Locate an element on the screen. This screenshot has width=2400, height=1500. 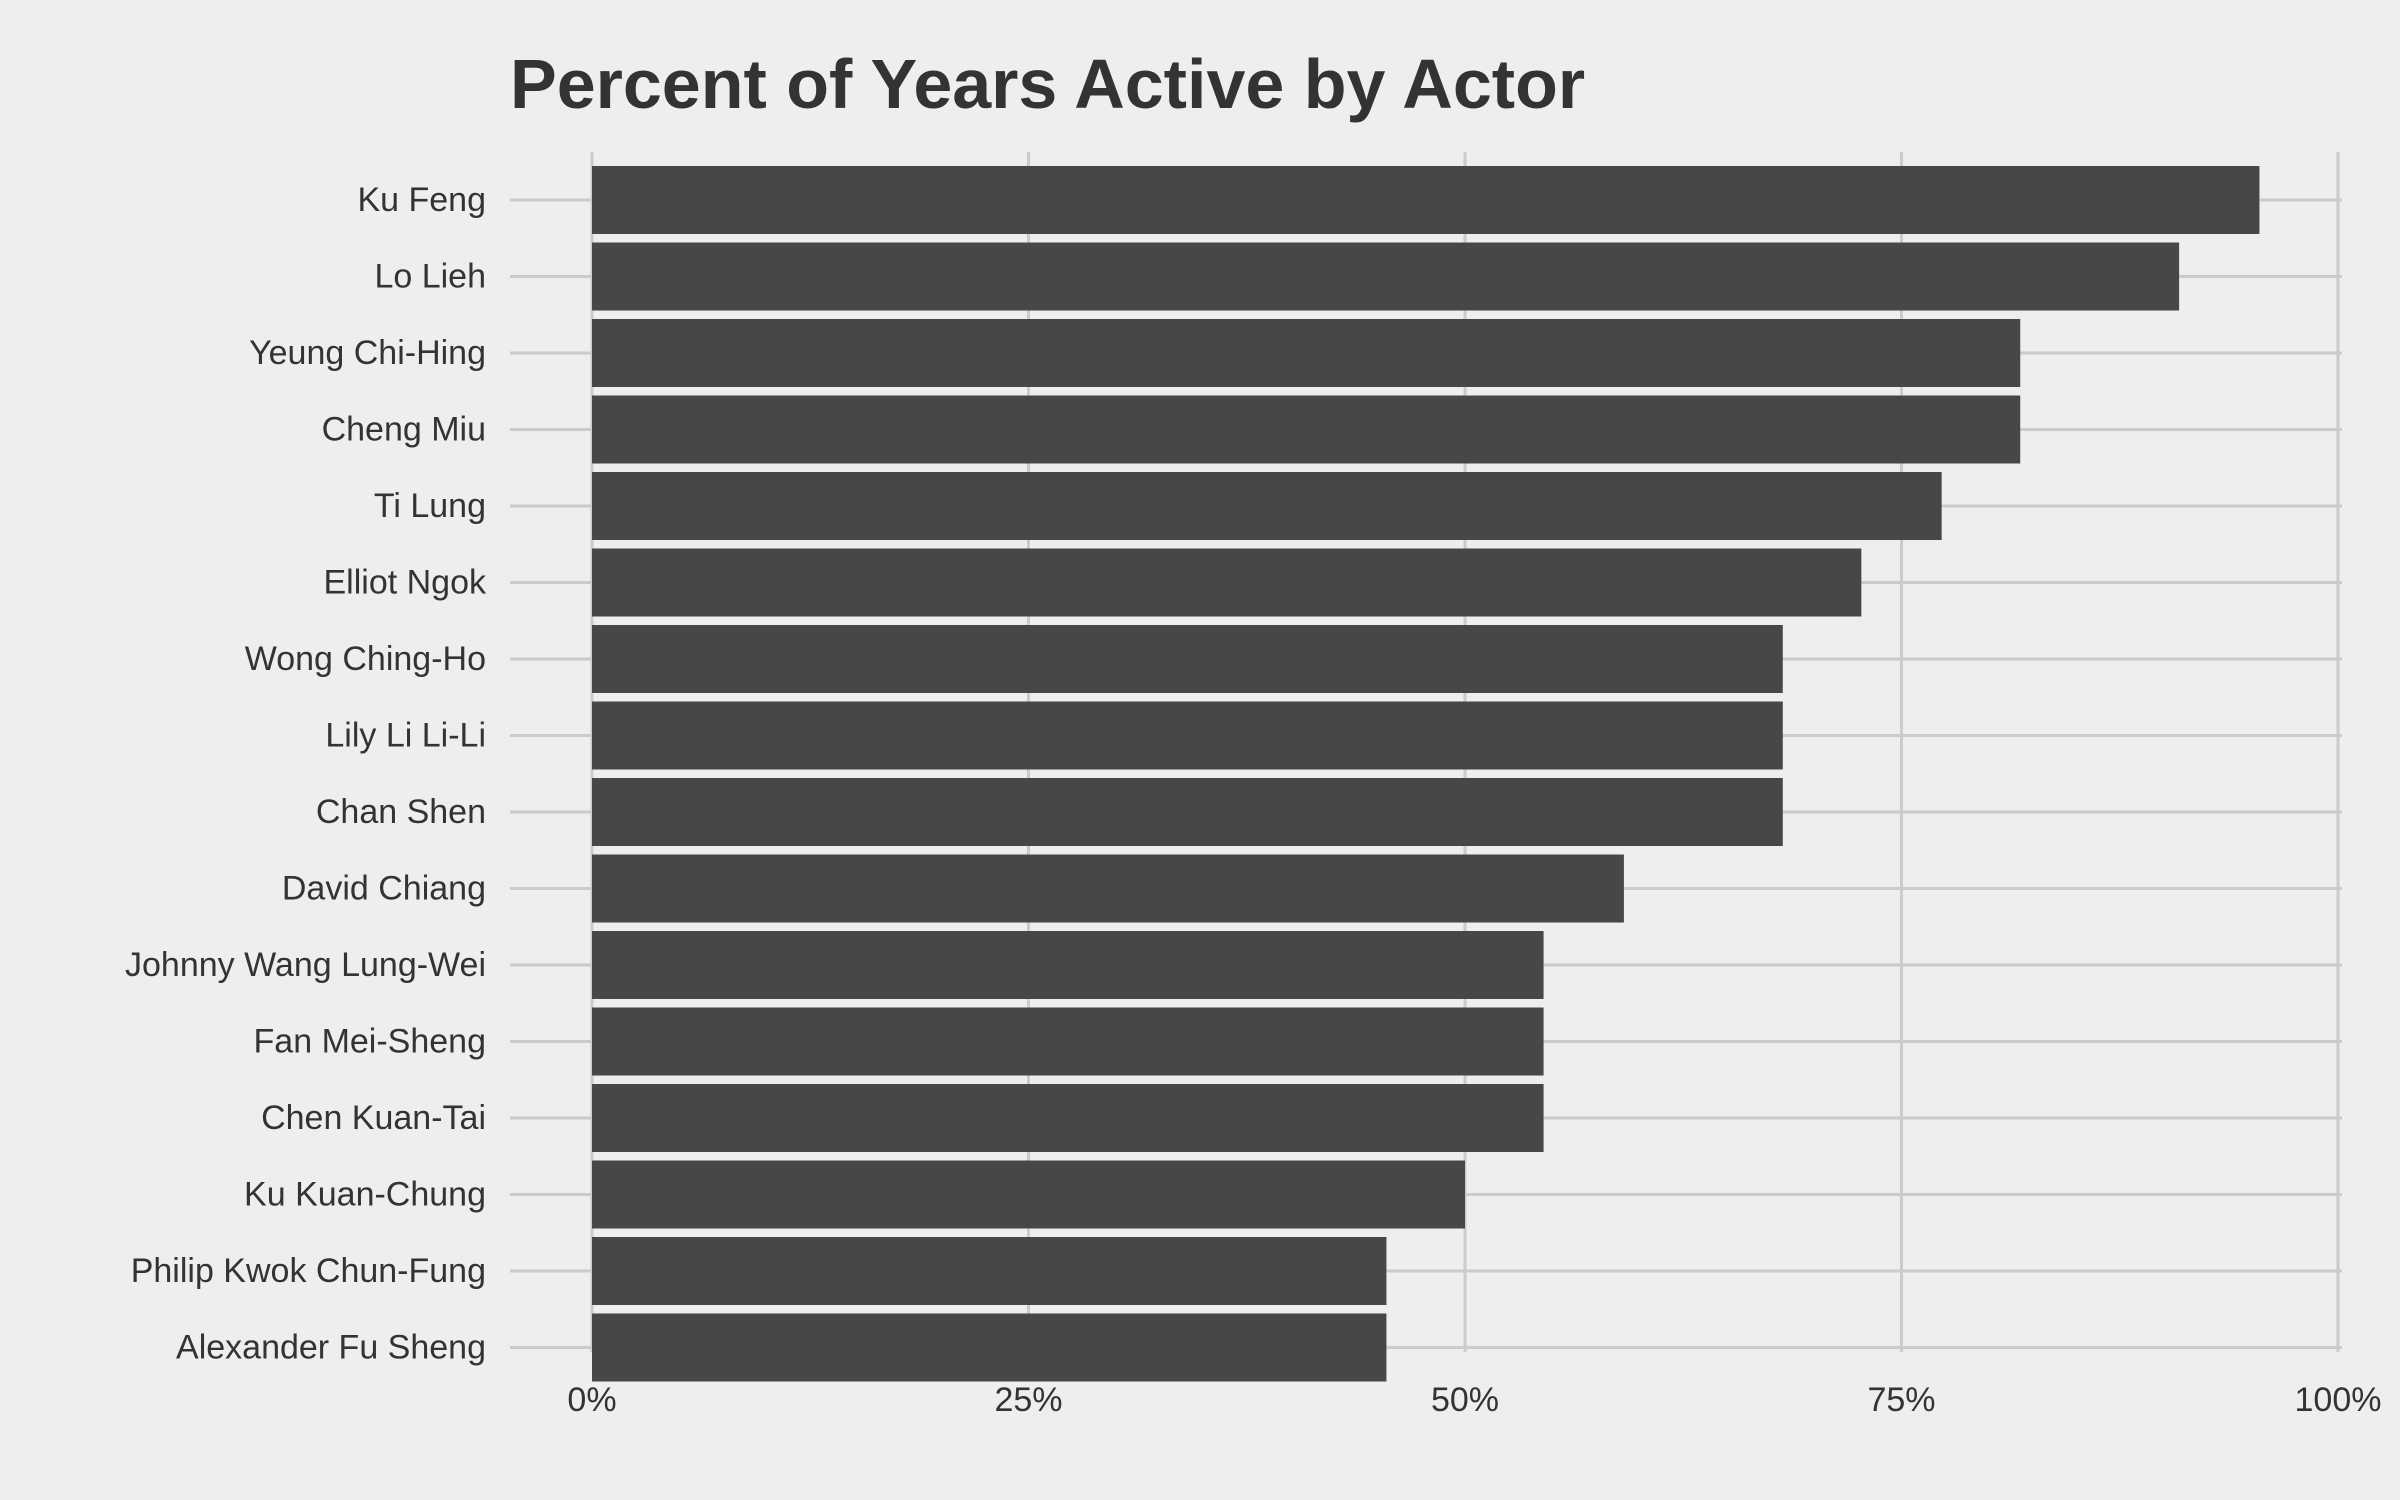
y-tick-label: Chan Shen is located at coordinates (401, 812).